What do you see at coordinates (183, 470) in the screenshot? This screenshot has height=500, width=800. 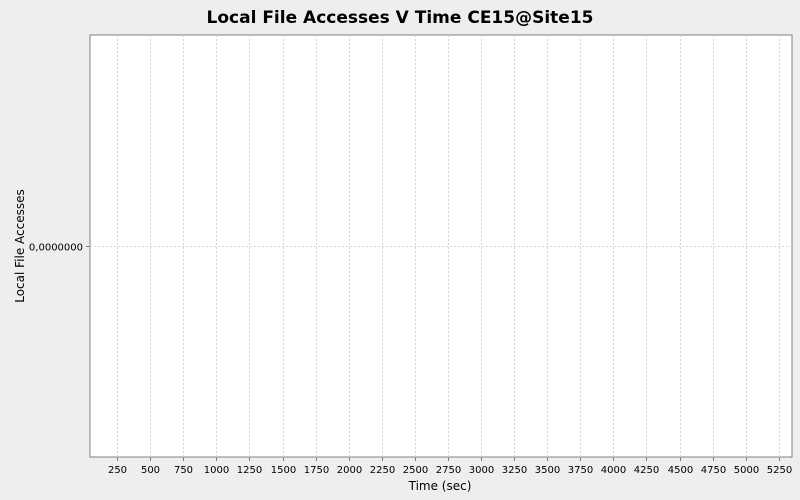 I see `x-tick-label: 750` at bounding box center [183, 470].